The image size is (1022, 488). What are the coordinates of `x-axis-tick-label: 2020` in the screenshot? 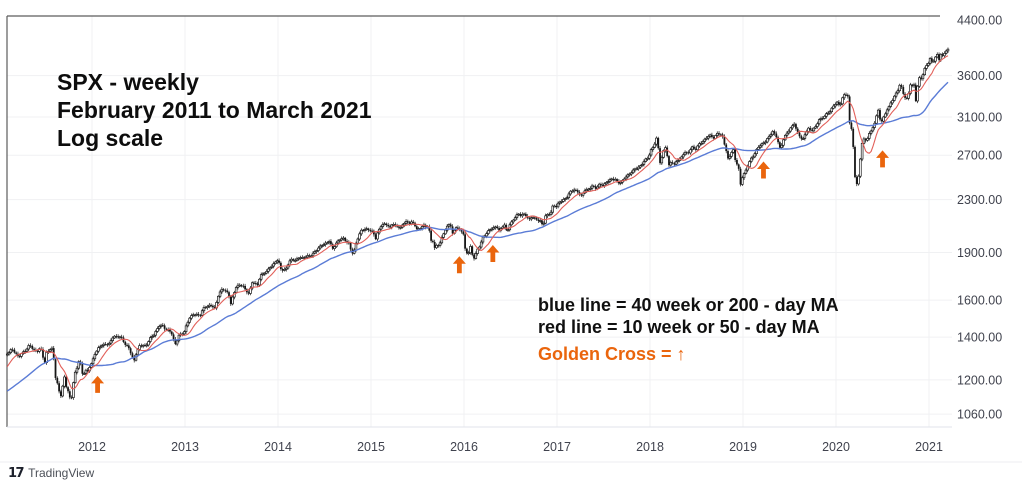 It's located at (836, 447).